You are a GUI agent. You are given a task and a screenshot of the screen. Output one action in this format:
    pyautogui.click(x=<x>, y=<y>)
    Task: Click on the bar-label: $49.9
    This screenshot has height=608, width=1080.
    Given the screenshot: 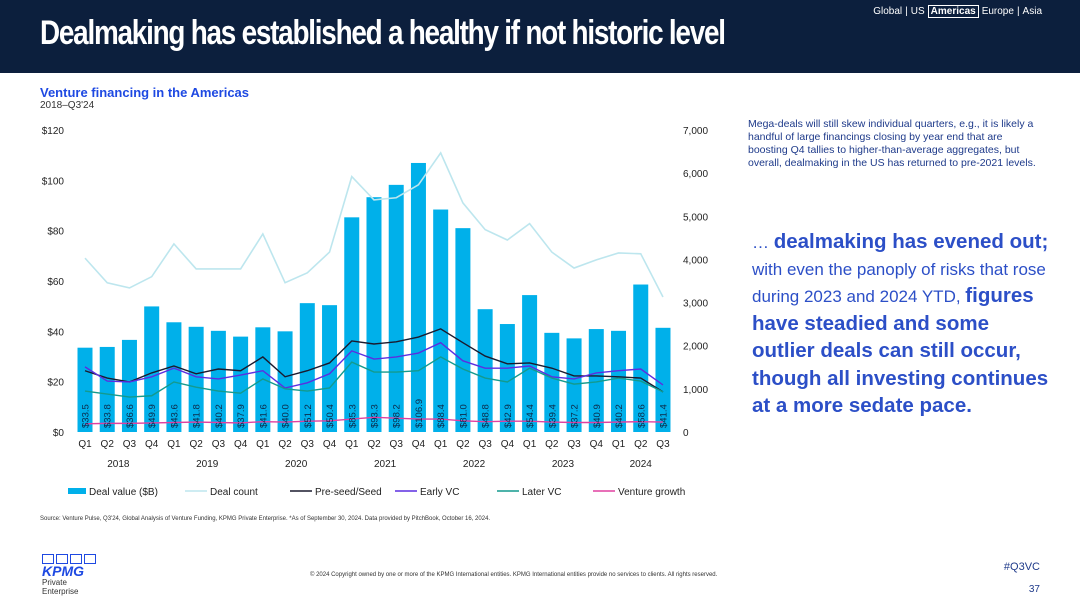 What is the action you would take?
    pyautogui.click(x=152, y=416)
    